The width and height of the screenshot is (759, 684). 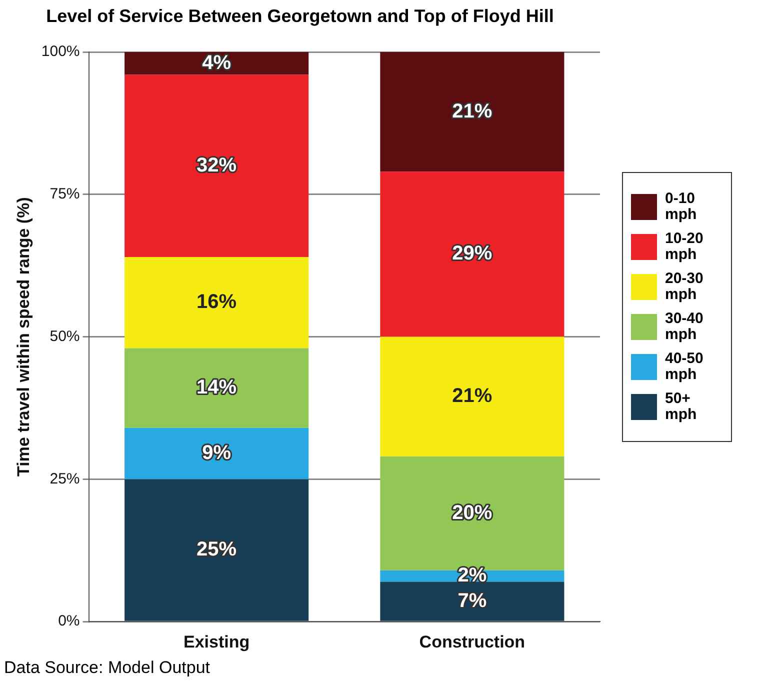 What do you see at coordinates (107, 668) in the screenshot?
I see `source-note: Data Source: Model Output` at bounding box center [107, 668].